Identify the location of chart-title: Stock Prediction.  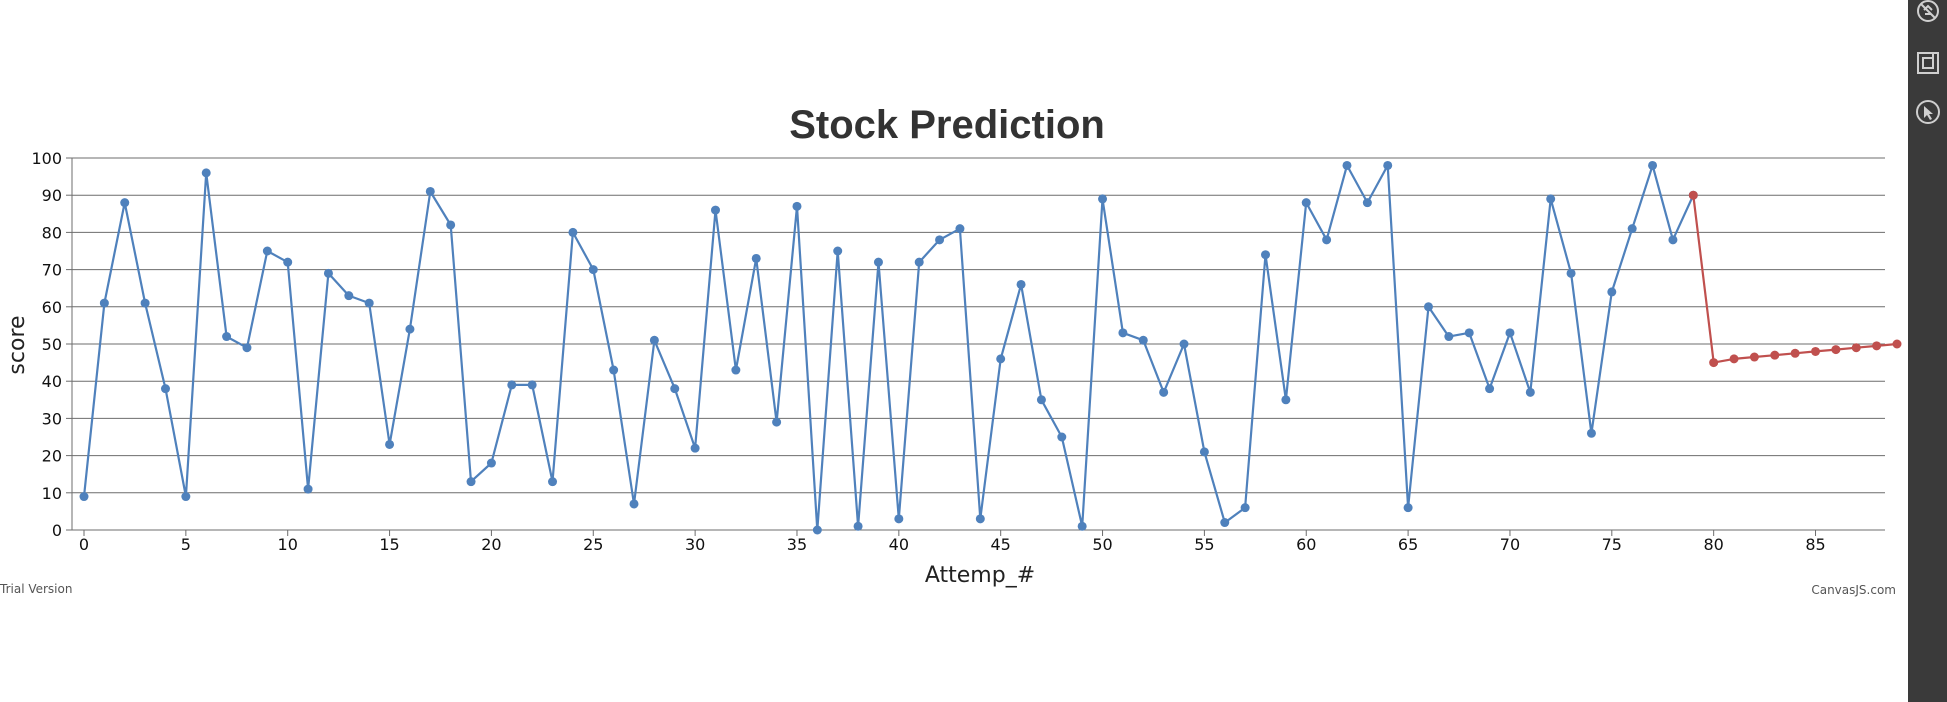
(947, 125).